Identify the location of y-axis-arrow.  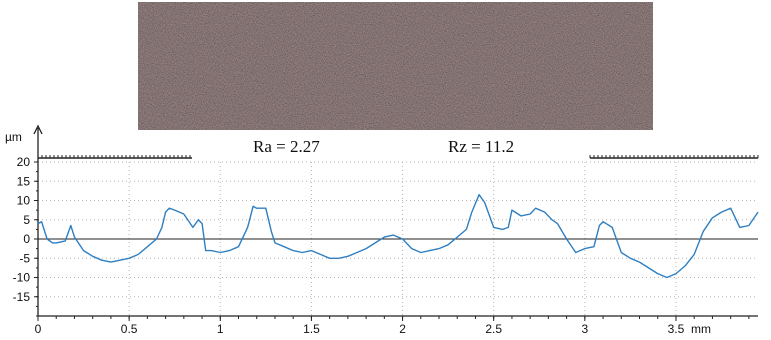
(38, 129).